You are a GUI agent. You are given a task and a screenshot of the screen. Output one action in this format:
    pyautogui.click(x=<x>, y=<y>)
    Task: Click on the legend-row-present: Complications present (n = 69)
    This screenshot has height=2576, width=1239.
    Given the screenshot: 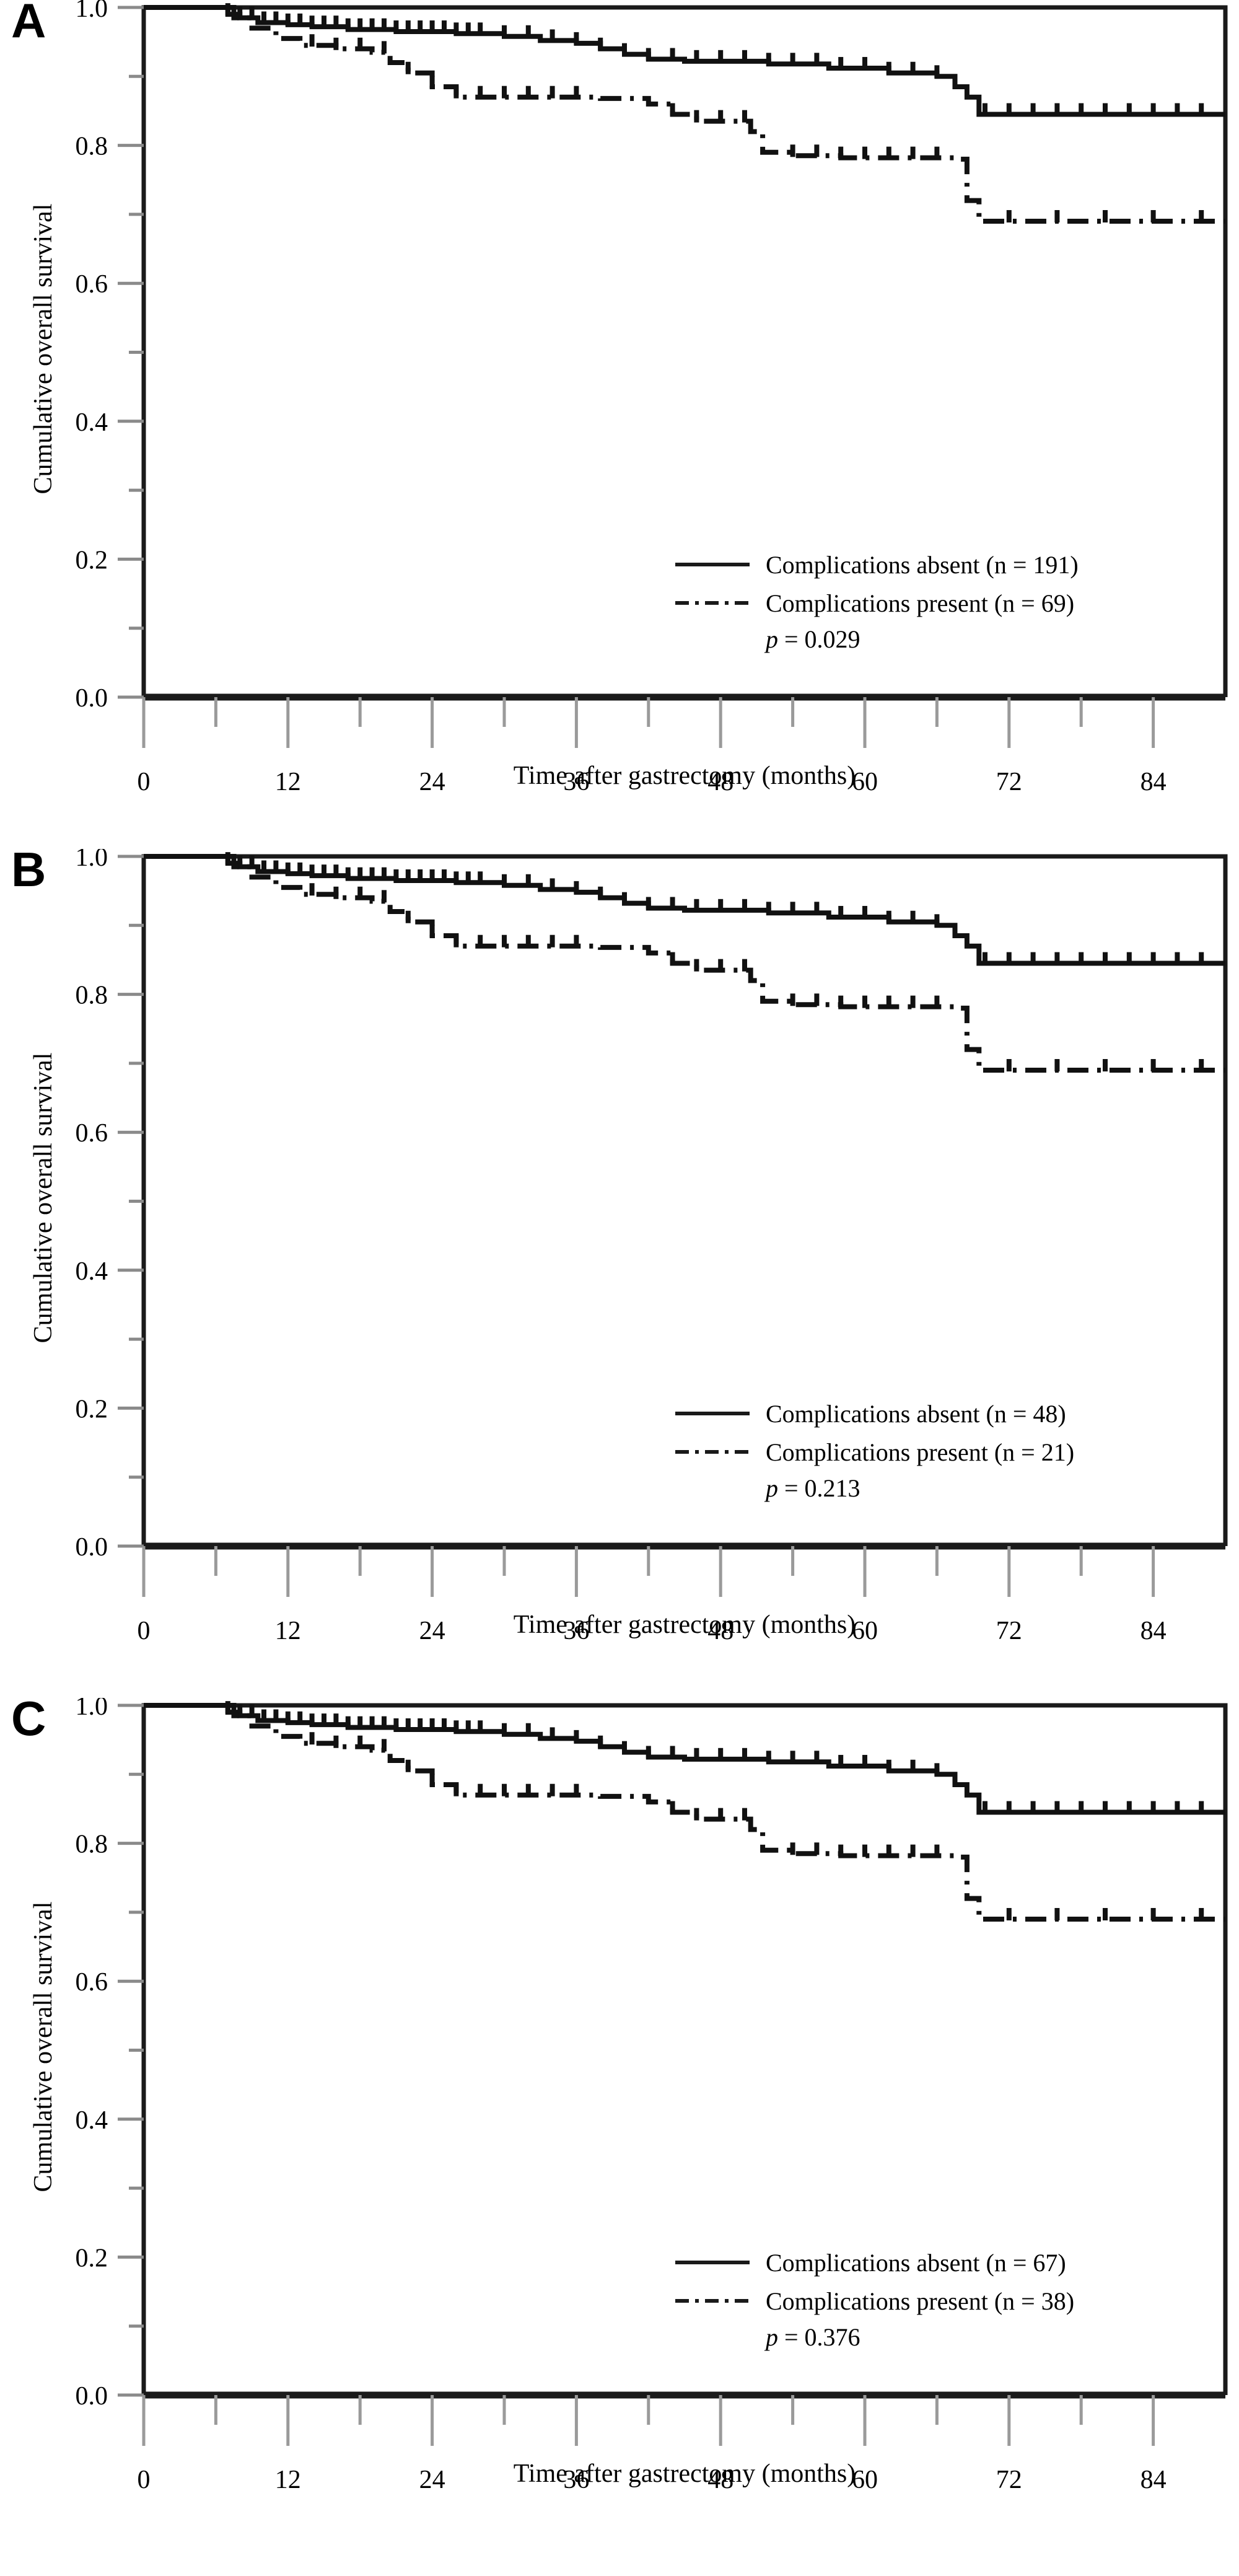 What is the action you would take?
    pyautogui.click(x=877, y=603)
    